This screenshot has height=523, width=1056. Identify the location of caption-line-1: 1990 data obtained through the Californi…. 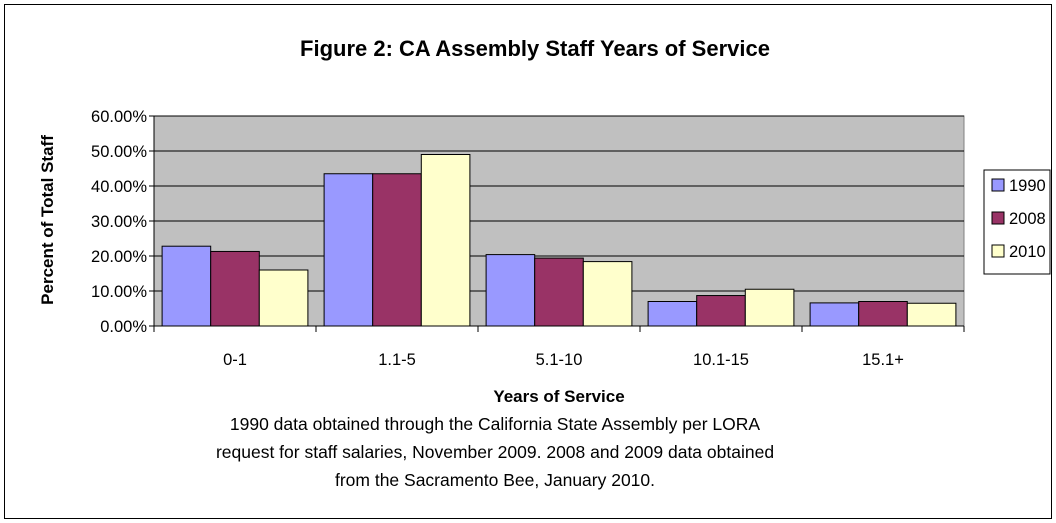
(495, 424).